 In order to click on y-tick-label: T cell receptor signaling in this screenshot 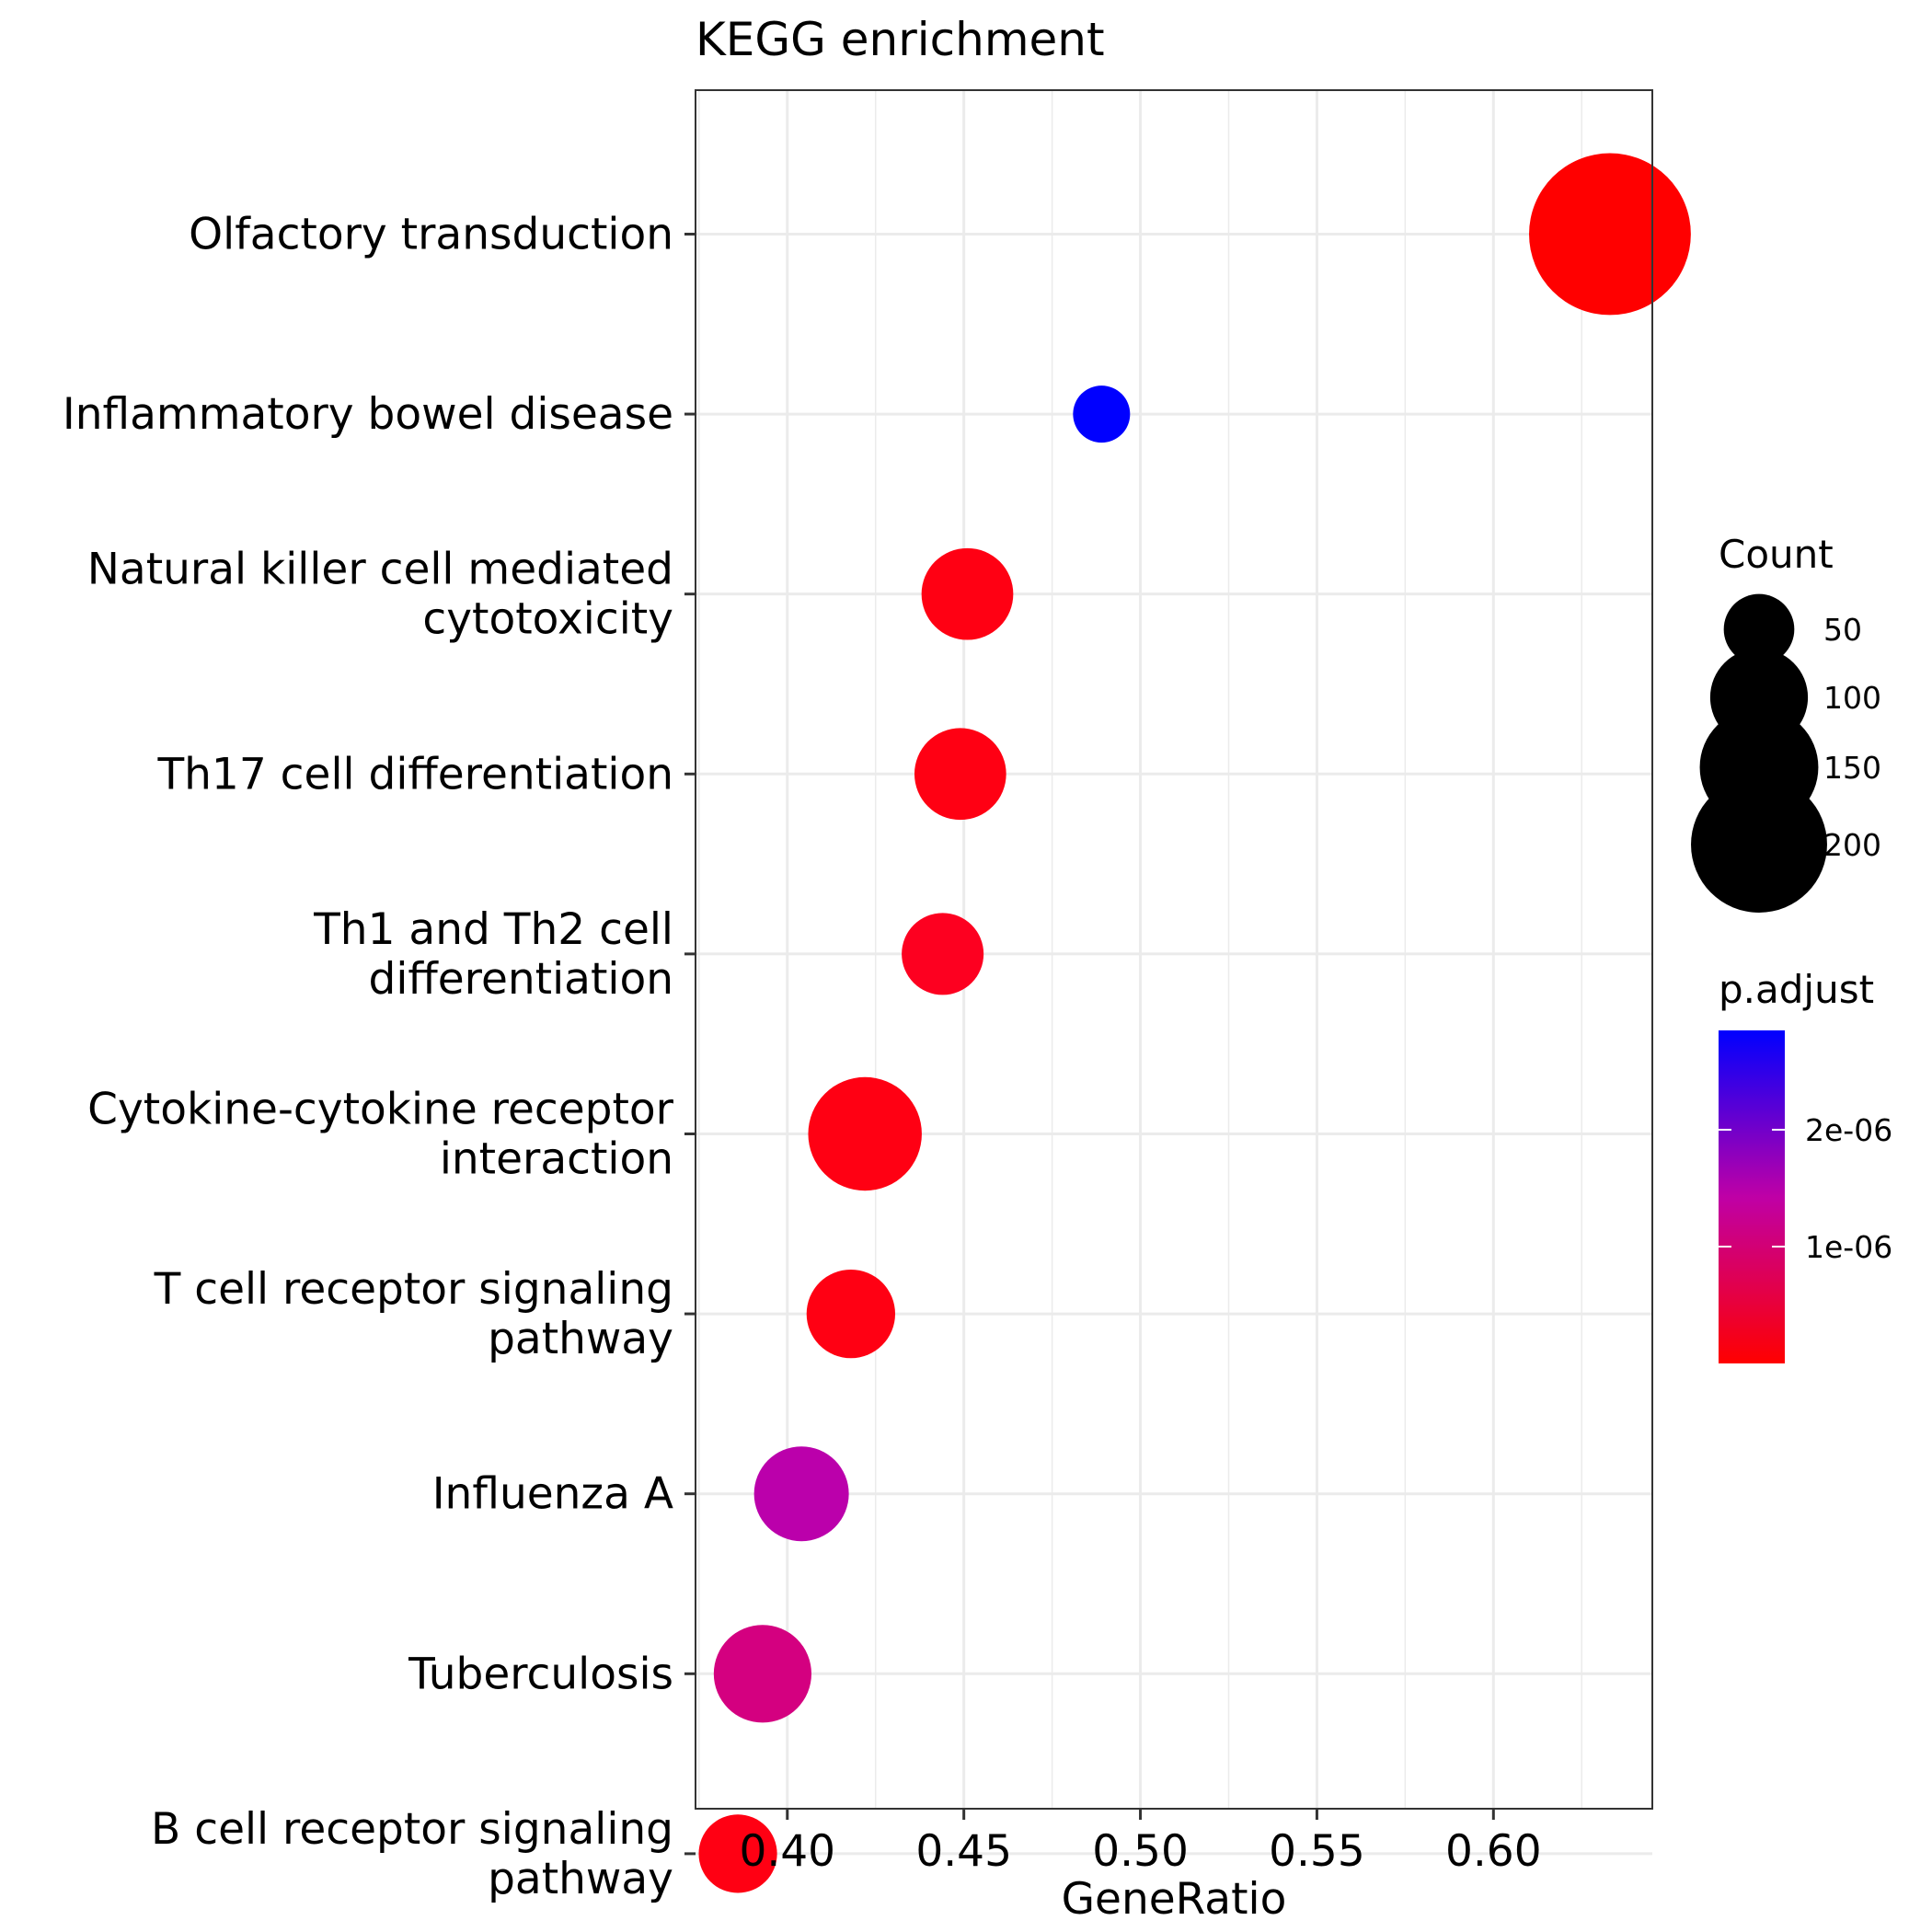, I will do `click(413, 1289)`.